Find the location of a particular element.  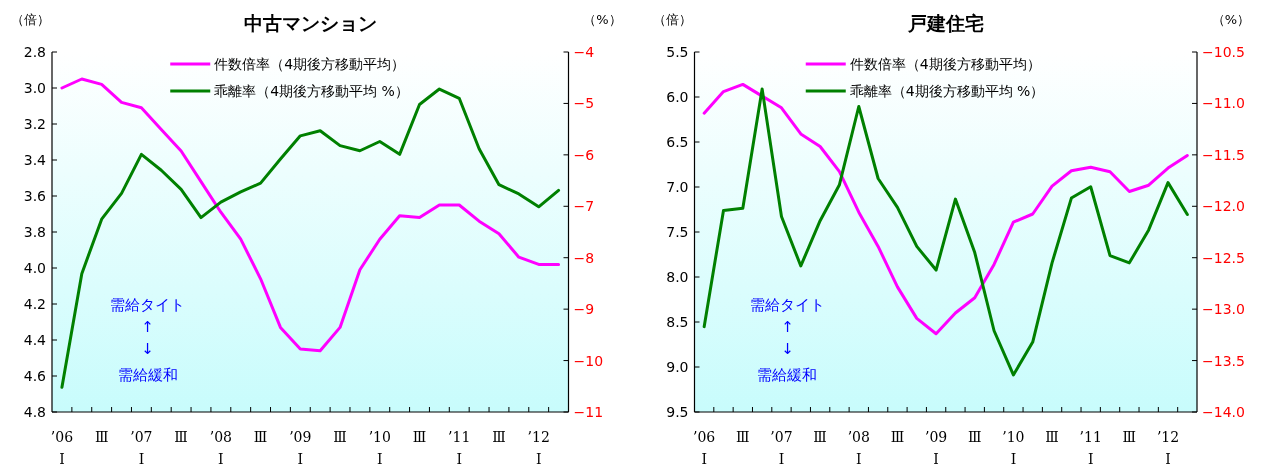

y2-tick-label: −10 is located at coordinates (588, 360).